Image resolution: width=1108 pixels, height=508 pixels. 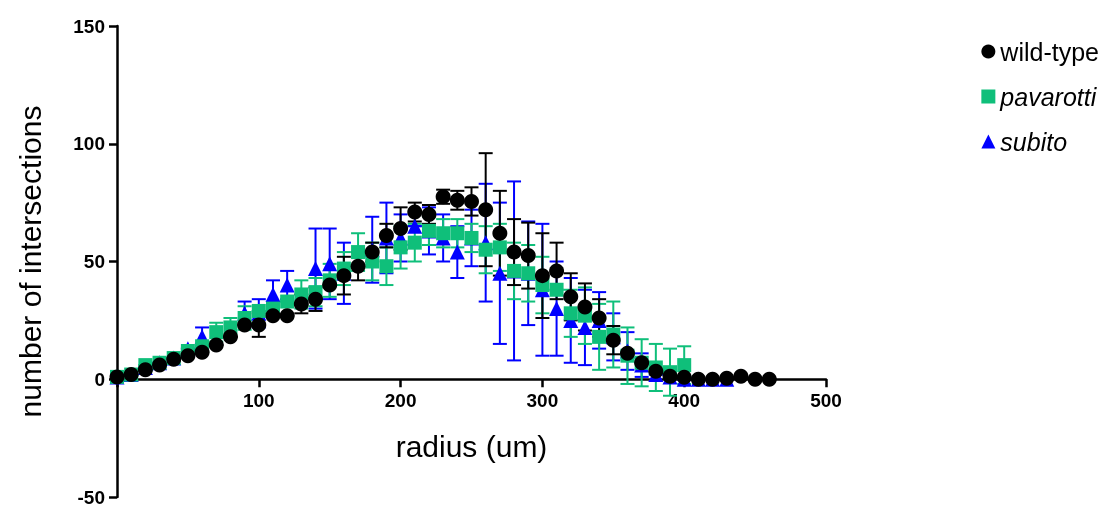 What do you see at coordinates (471, 446) in the screenshot?
I see `x-axis-title: radius (um)` at bounding box center [471, 446].